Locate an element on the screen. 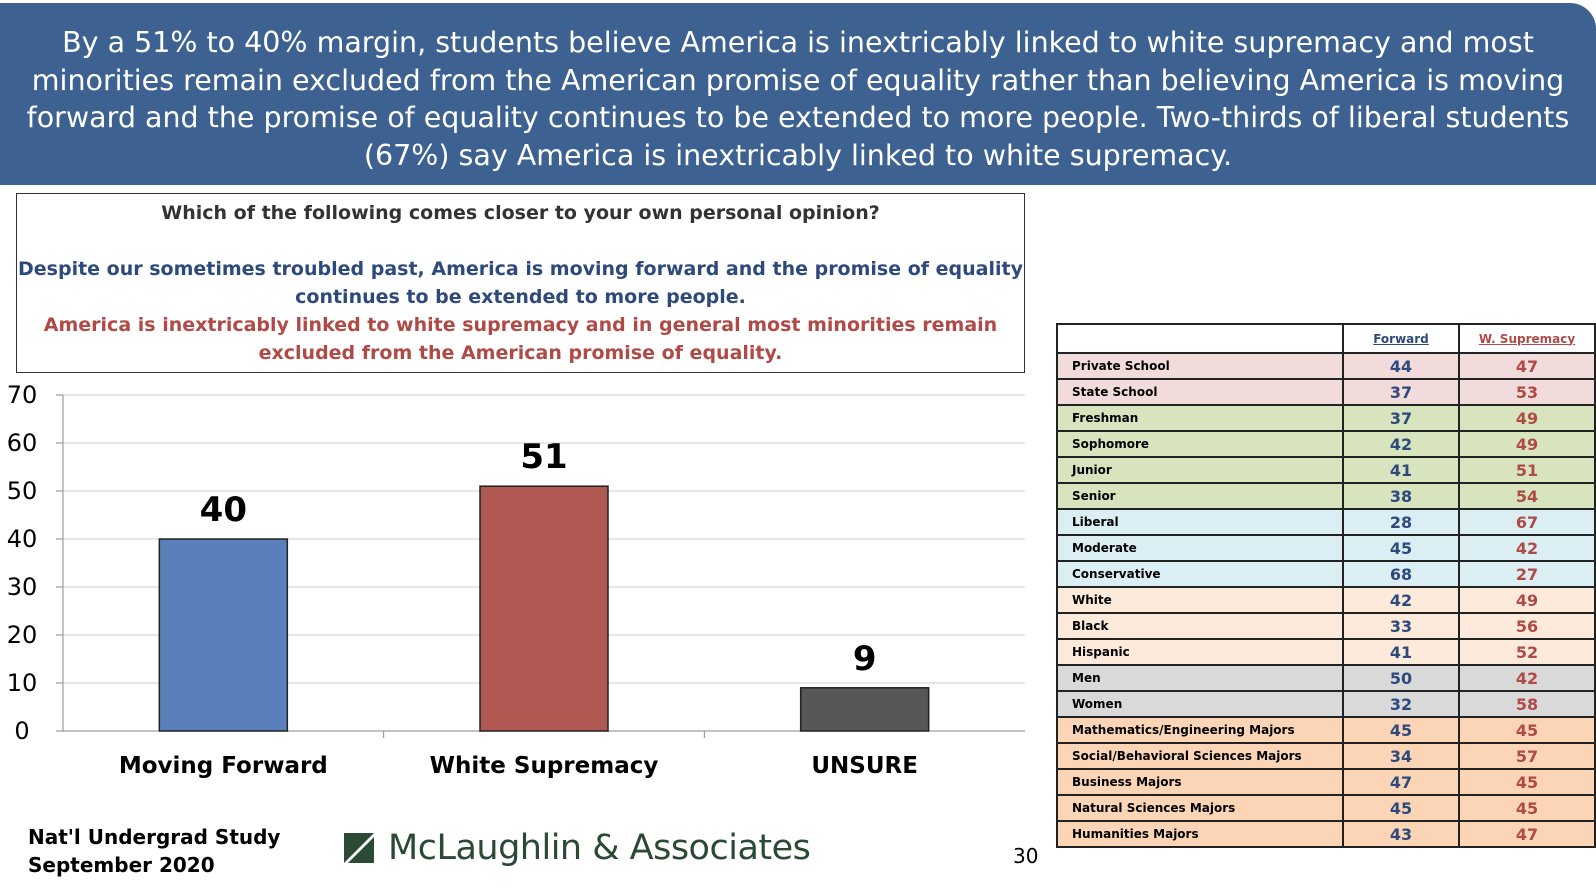 The height and width of the screenshot is (894, 1596). row-forward-value: 43 is located at coordinates (1401, 834).